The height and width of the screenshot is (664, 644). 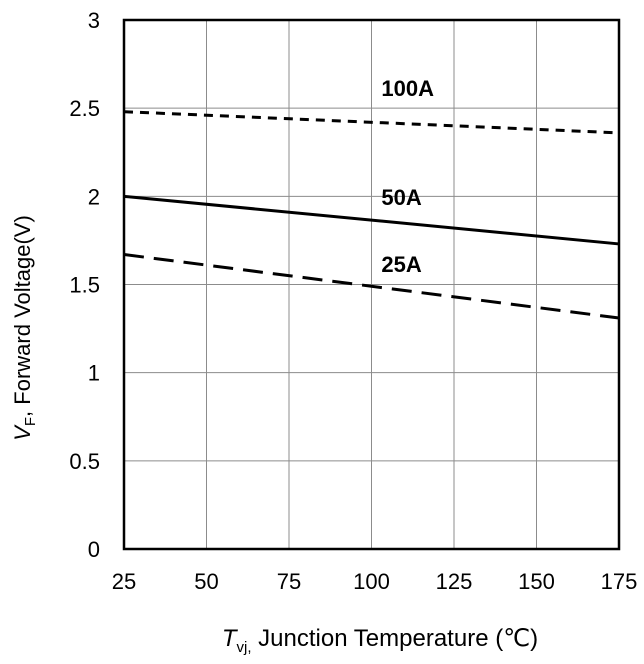 I want to click on x-axis-symbol: T, so click(x=230, y=638).